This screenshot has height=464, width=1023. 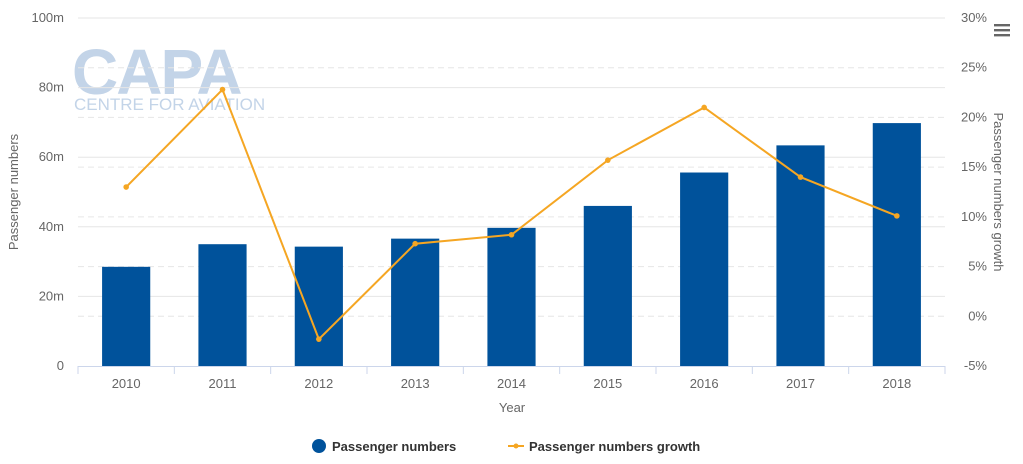 I want to click on x-tick-label: 2012, so click(x=318, y=383).